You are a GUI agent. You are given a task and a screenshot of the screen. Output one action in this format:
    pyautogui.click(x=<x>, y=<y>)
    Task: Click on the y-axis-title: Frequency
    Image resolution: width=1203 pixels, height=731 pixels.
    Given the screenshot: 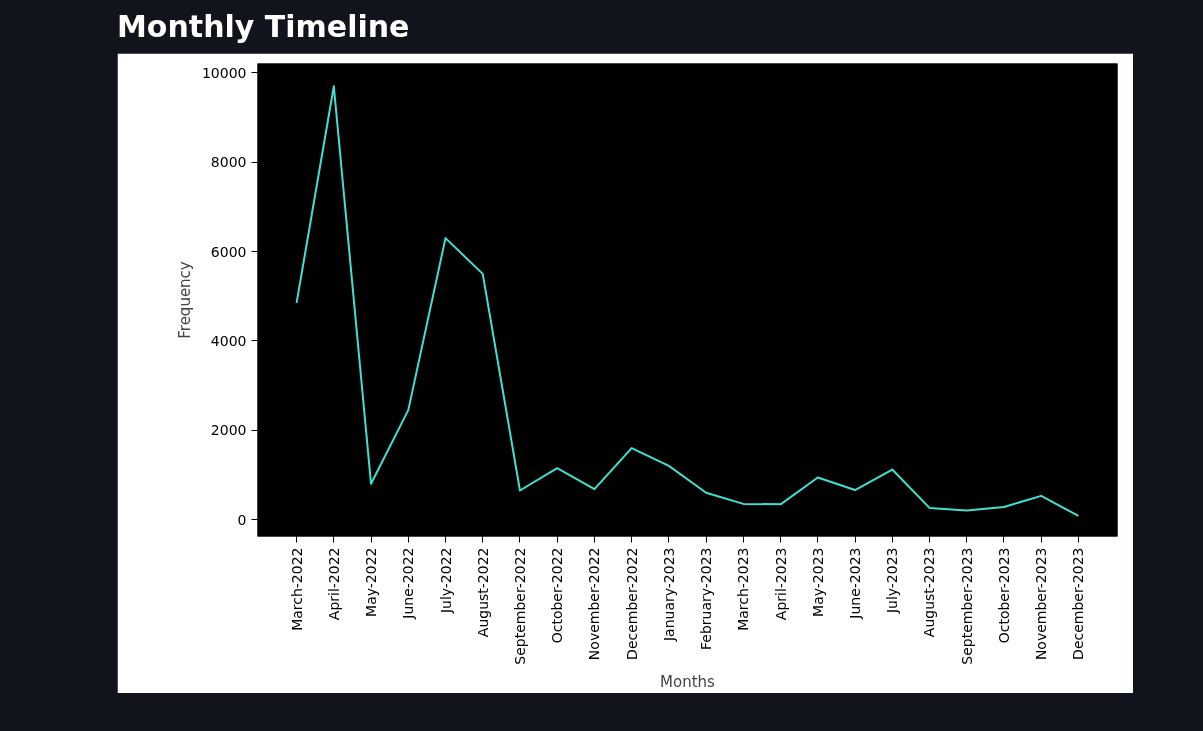 What is the action you would take?
    pyautogui.click(x=184, y=299)
    